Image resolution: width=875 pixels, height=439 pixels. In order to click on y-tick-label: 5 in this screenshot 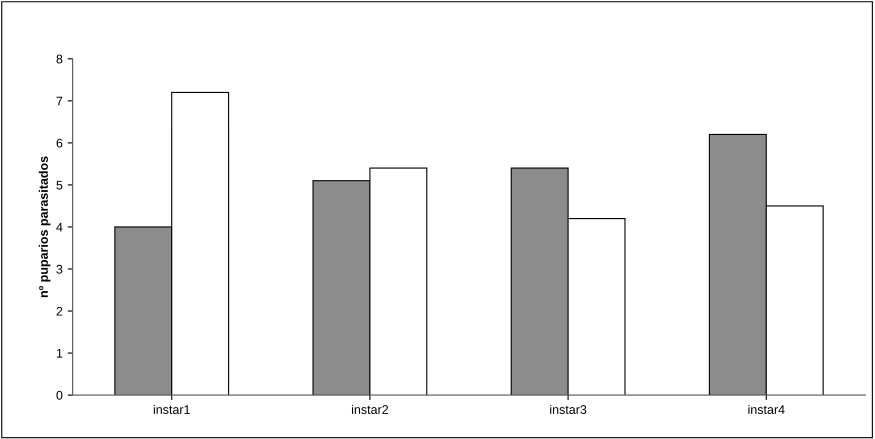, I will do `click(59, 185)`.